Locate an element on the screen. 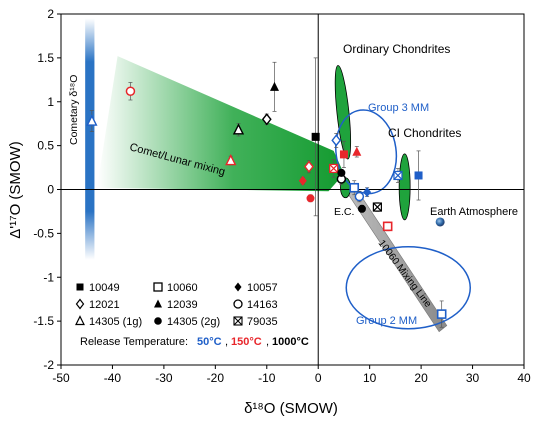 The image size is (540, 426). point-14305-1g--50c is located at coordinates (92, 120).